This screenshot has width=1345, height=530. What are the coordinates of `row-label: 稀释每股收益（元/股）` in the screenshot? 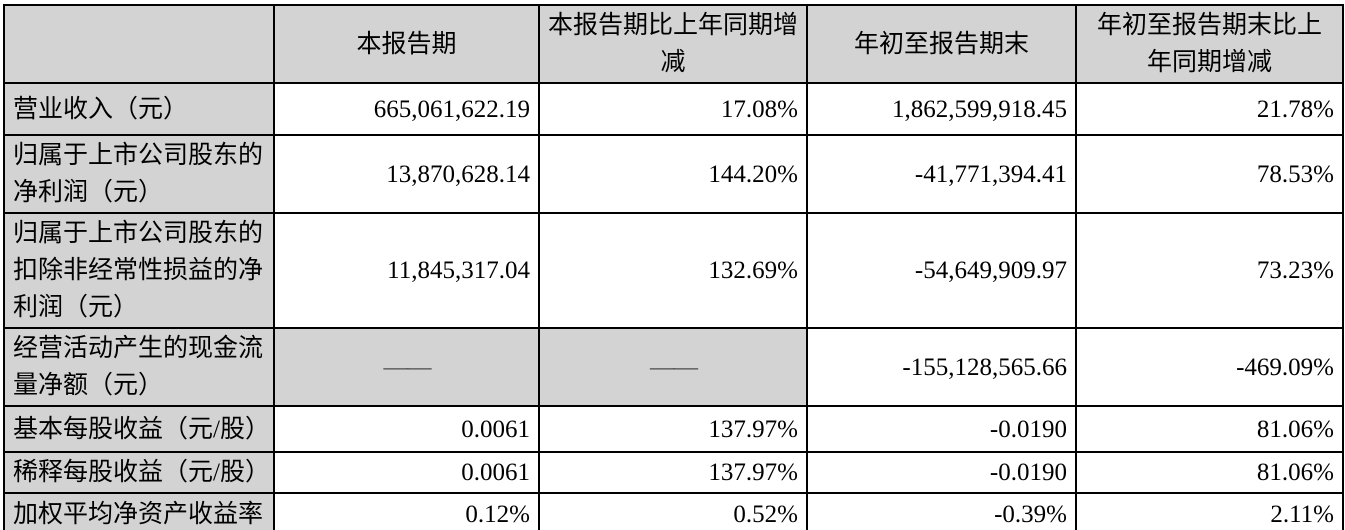 It's located at (139, 472).